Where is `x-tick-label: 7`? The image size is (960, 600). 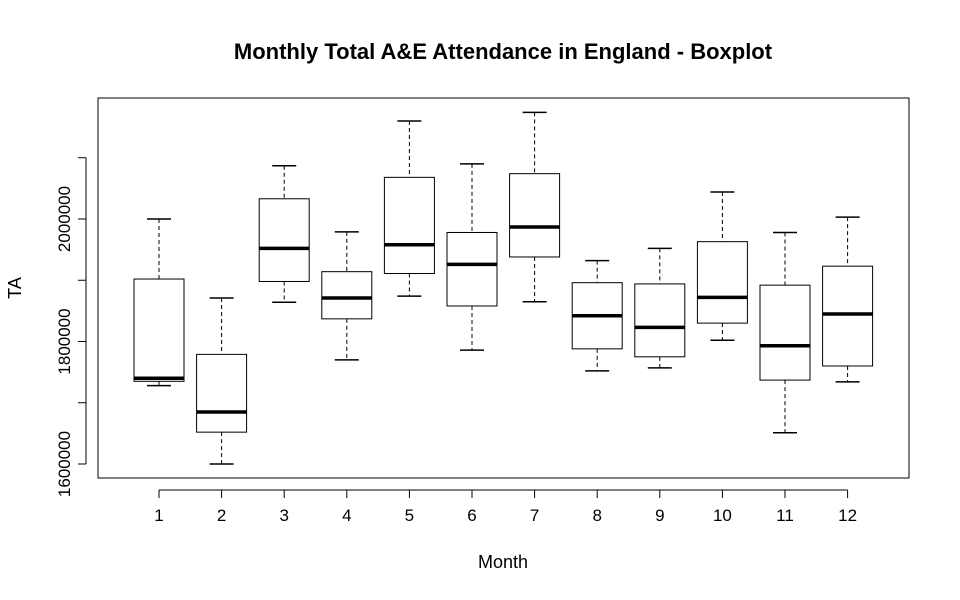 x-tick-label: 7 is located at coordinates (534, 515).